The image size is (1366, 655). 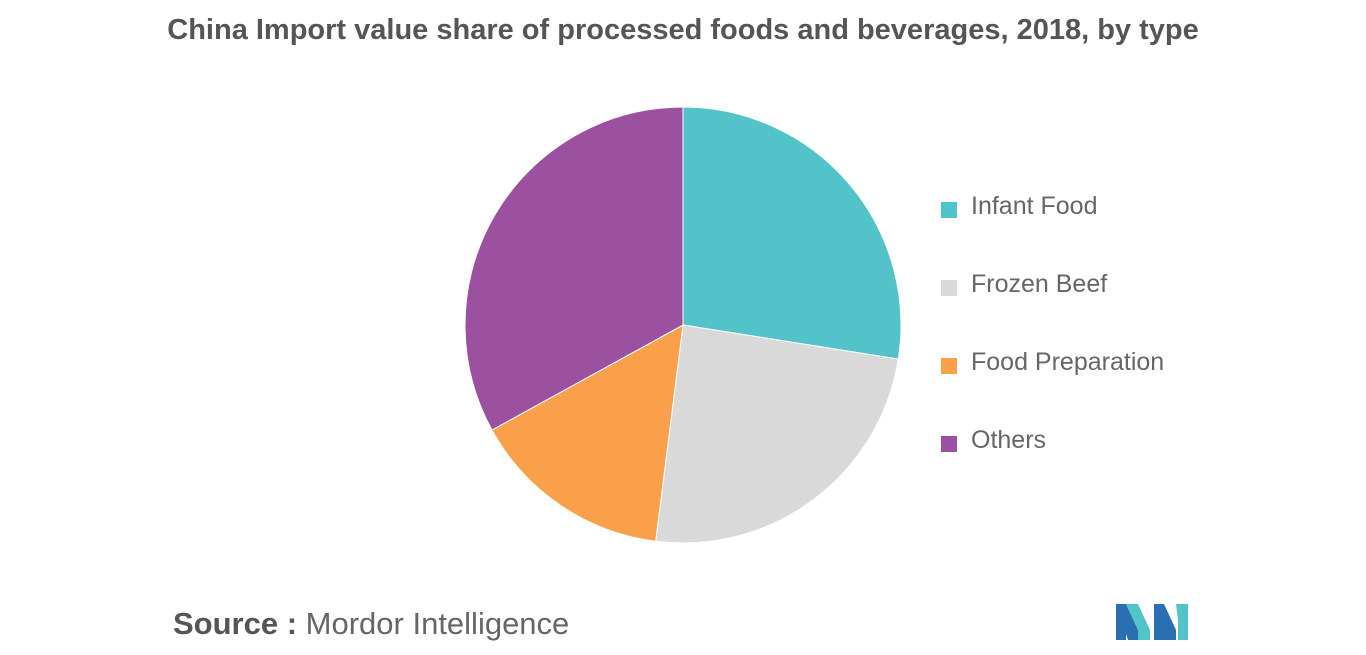 I want to click on source-label: Source :, so click(x=235, y=623).